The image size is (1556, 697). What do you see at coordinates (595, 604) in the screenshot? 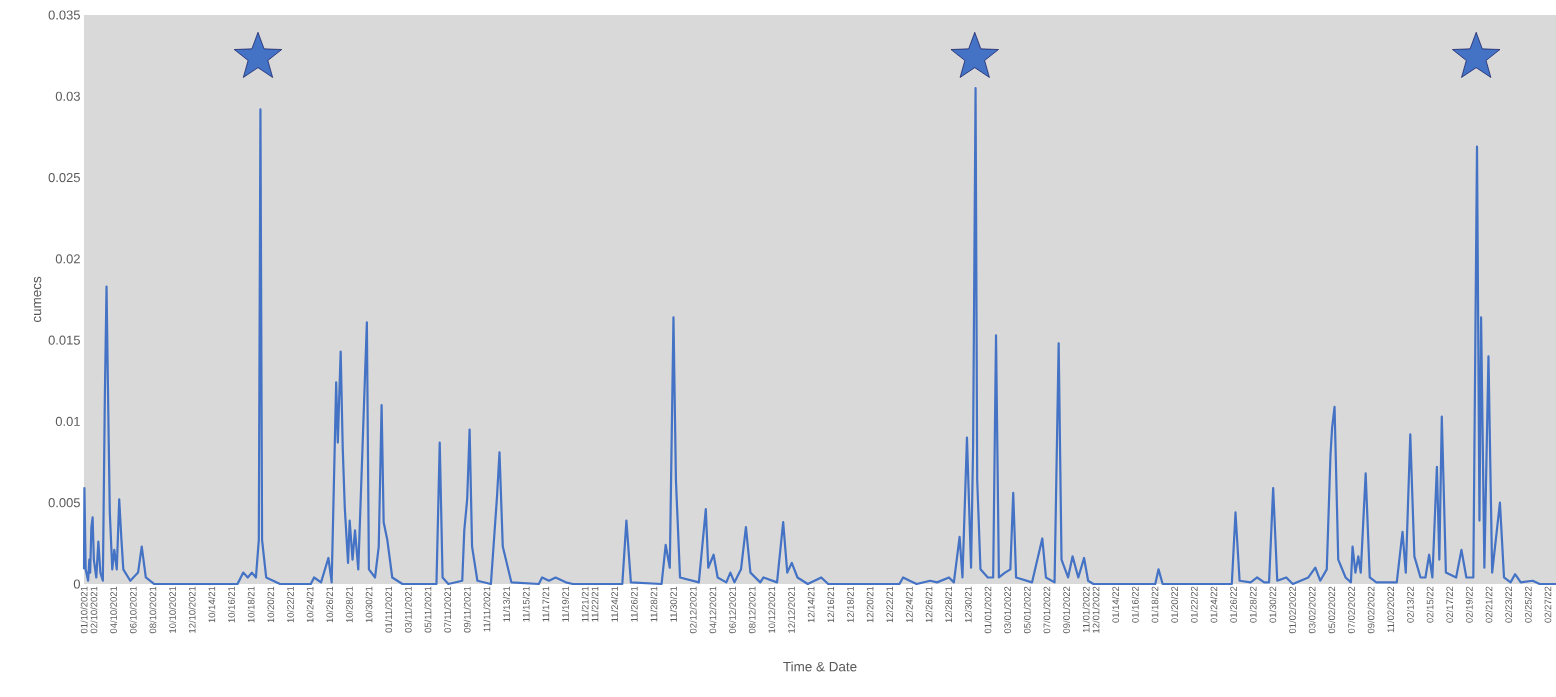
I see `x-tick-label: 11/22/21` at bounding box center [595, 604].